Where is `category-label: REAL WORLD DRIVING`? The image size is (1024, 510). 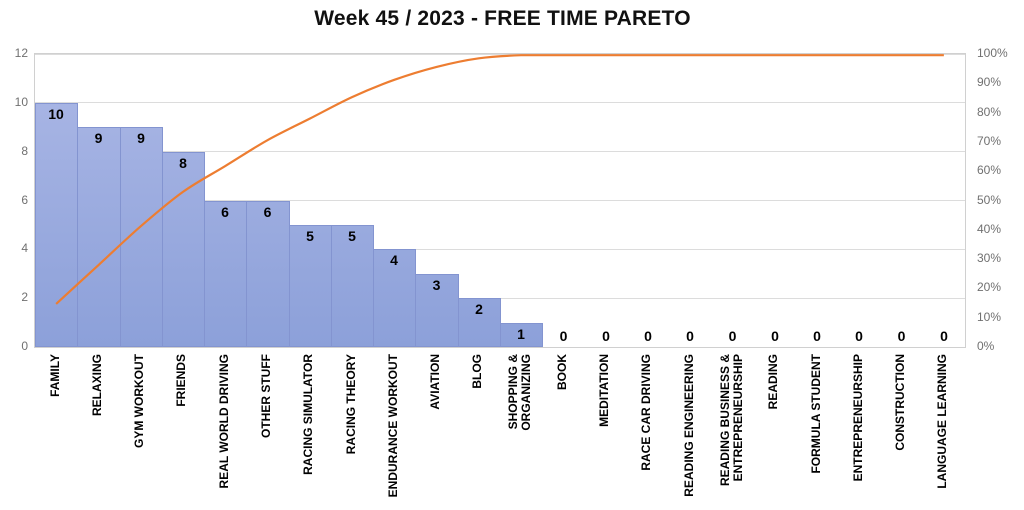 category-label: REAL WORLD DRIVING is located at coordinates (223, 421).